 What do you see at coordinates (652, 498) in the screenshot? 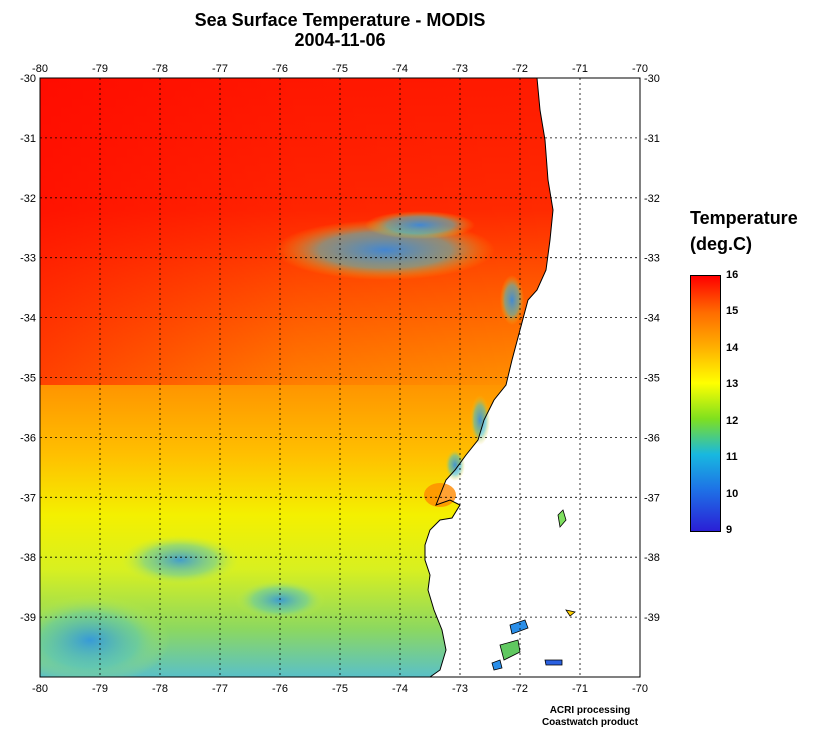
I see `lat-tick-right: -37` at bounding box center [652, 498].